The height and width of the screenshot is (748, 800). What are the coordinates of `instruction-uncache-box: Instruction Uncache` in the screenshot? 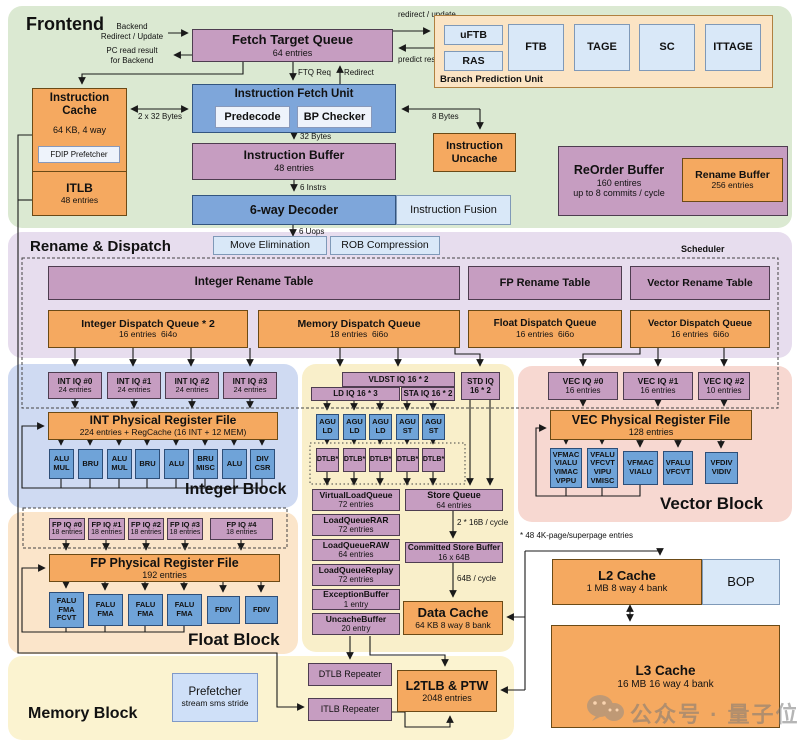 It's located at (474, 152).